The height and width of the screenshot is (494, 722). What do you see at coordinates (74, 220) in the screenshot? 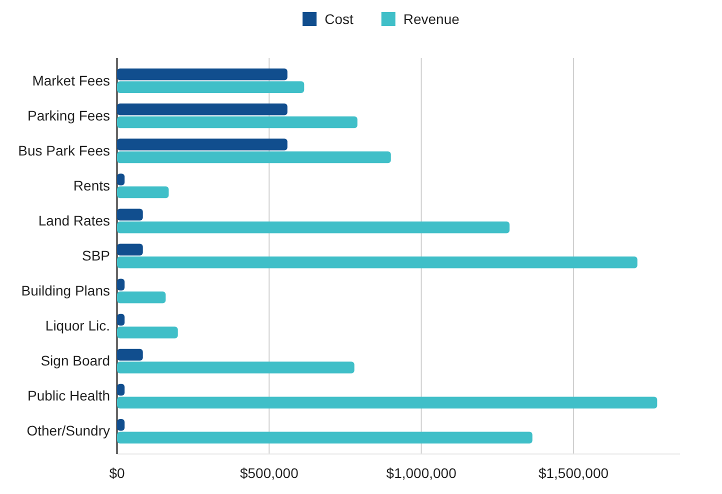
I see `y-tick-label: Land Rates` at bounding box center [74, 220].